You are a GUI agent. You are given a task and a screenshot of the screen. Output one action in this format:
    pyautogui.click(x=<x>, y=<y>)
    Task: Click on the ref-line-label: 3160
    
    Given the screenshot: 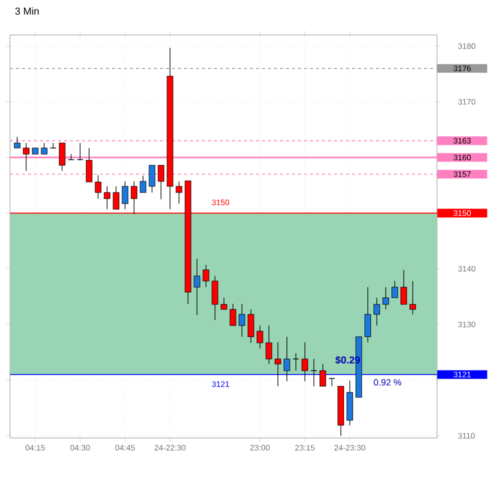 What is the action you would take?
    pyautogui.click(x=462, y=157)
    